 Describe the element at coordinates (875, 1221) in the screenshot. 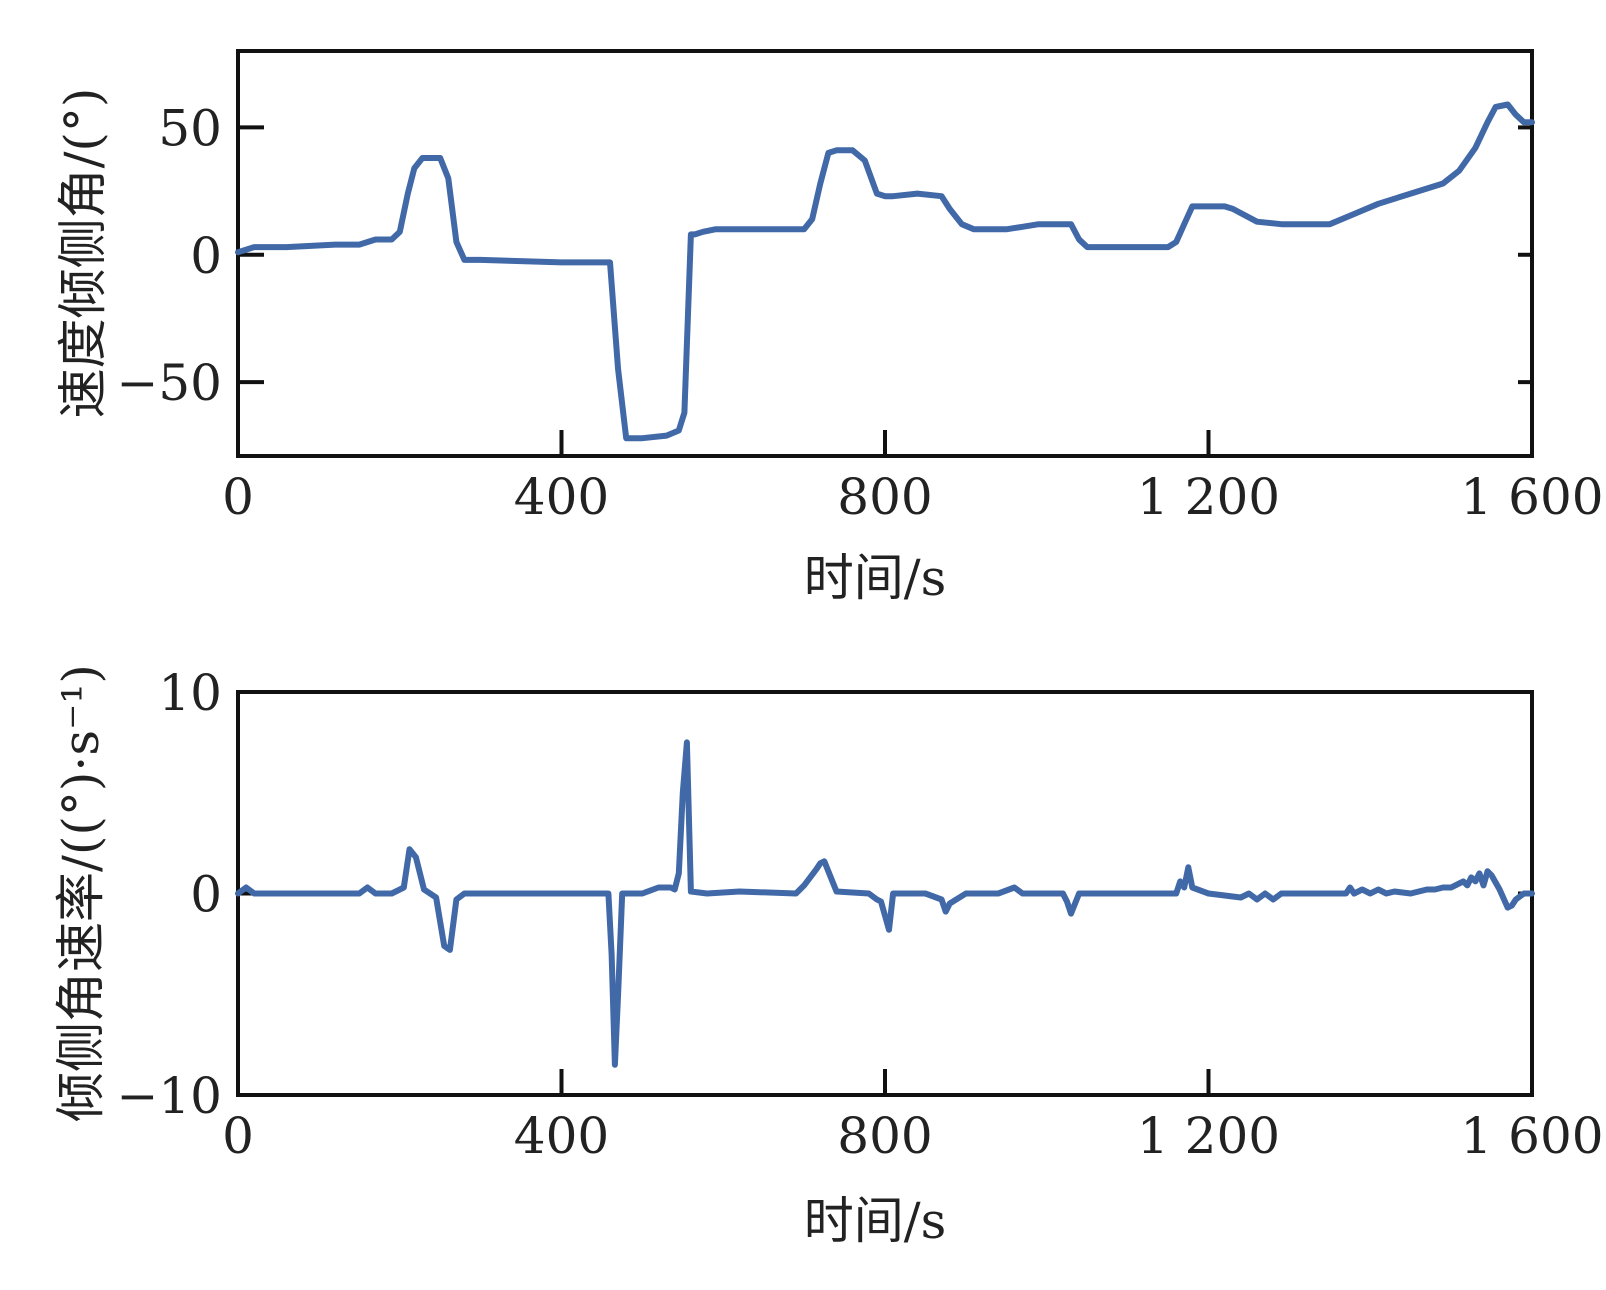

I see `x-axis-label-bottom: 时间/s` at that location.